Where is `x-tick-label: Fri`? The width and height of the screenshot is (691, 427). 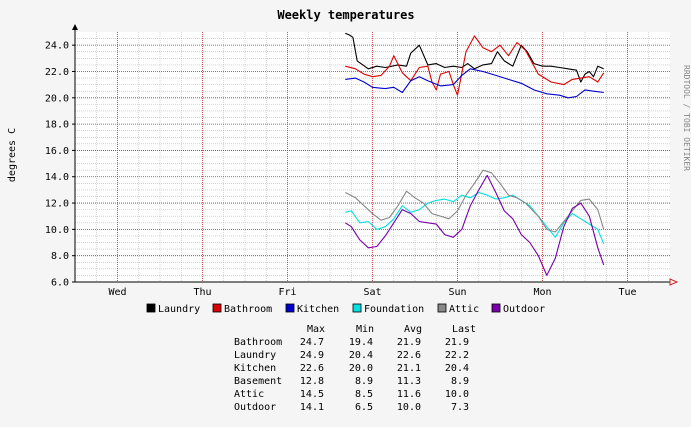 x-tick-label: Fri is located at coordinates (287, 292).